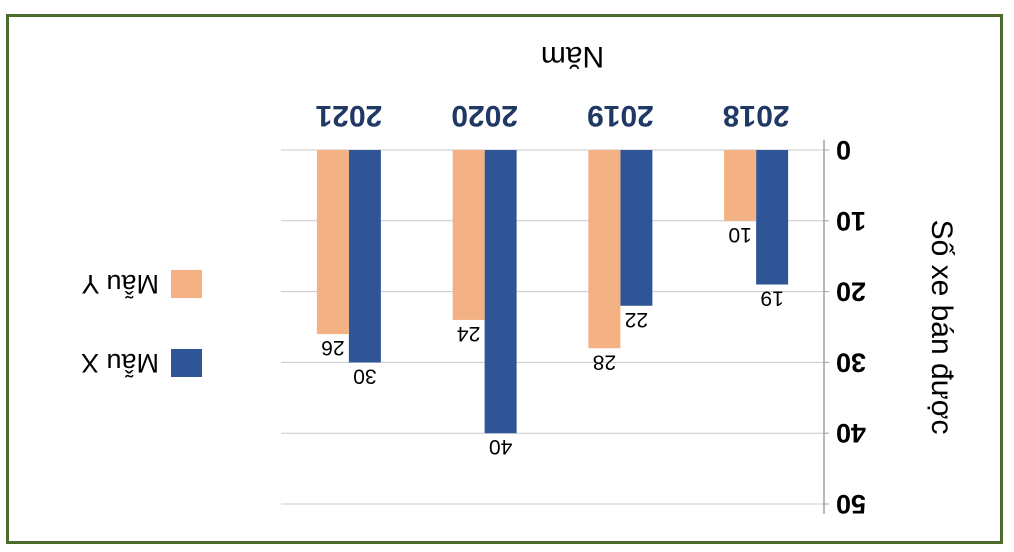  Describe the element at coordinates (349, 115) in the screenshot. I see `x-tick-label: 2021` at that location.